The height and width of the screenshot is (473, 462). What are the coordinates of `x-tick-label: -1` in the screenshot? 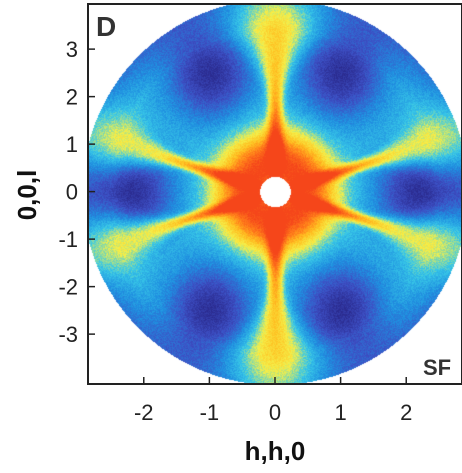 It's located at (210, 412).